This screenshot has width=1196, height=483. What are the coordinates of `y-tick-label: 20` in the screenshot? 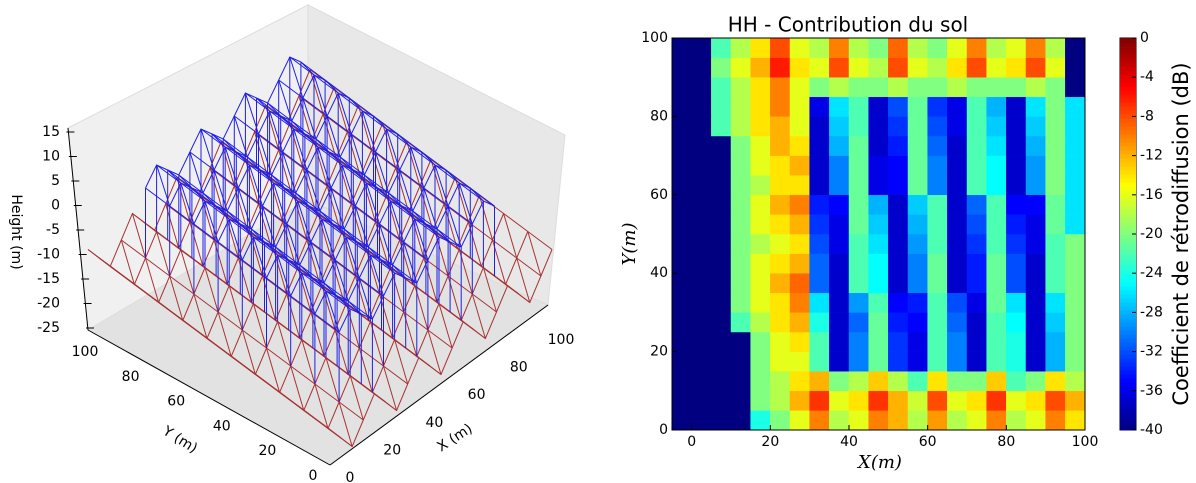 It's located at (659, 352).